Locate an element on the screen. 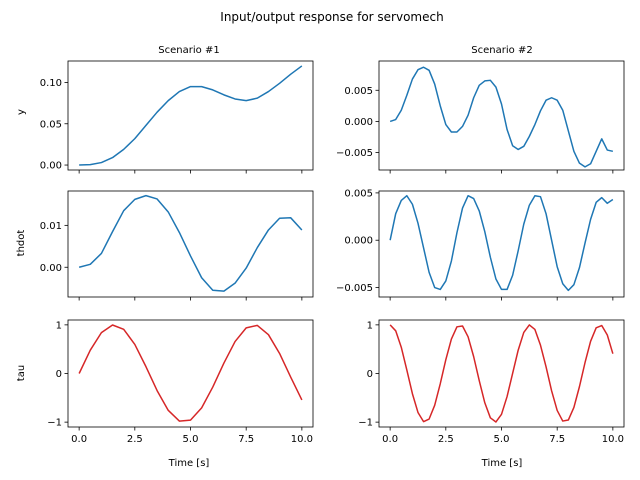 The image size is (640, 480). panel-4: −0.005 0.000 0.005 is located at coordinates (480, 244).